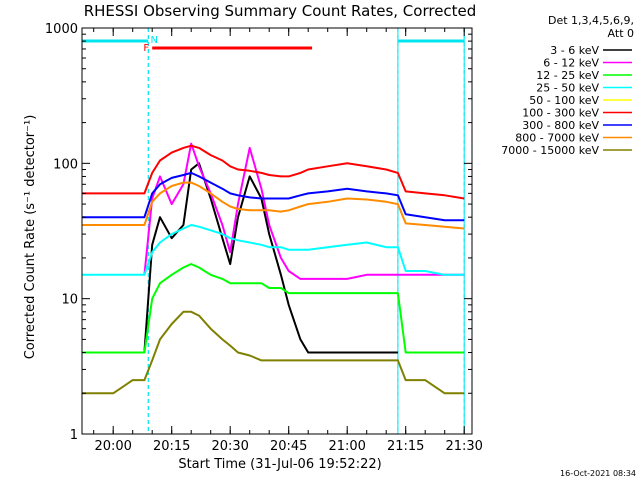  I want to click on legend-label: 100 - 300 keV, so click(560, 113).